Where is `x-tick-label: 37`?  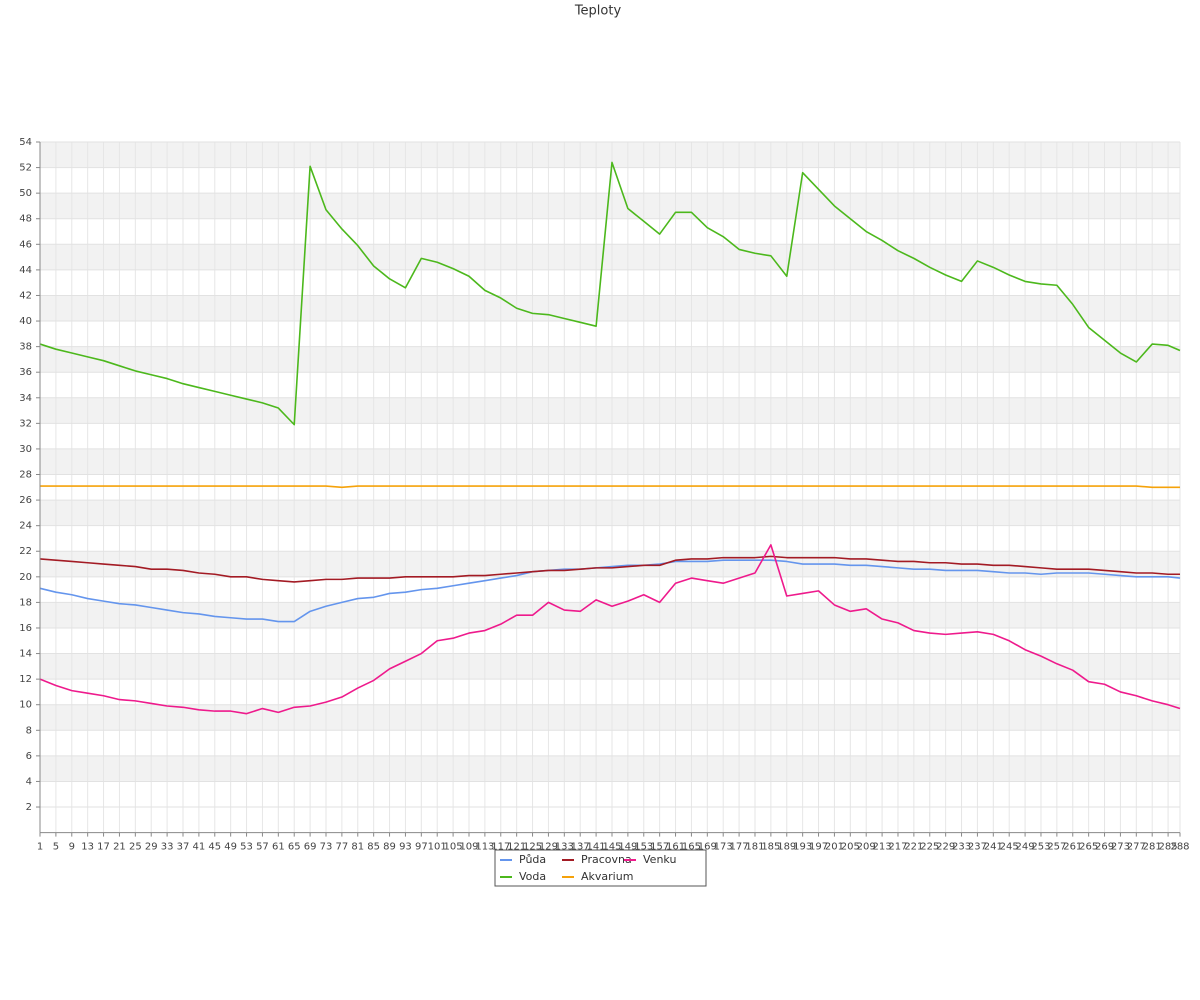
x-tick-label: 37 is located at coordinates (183, 847).